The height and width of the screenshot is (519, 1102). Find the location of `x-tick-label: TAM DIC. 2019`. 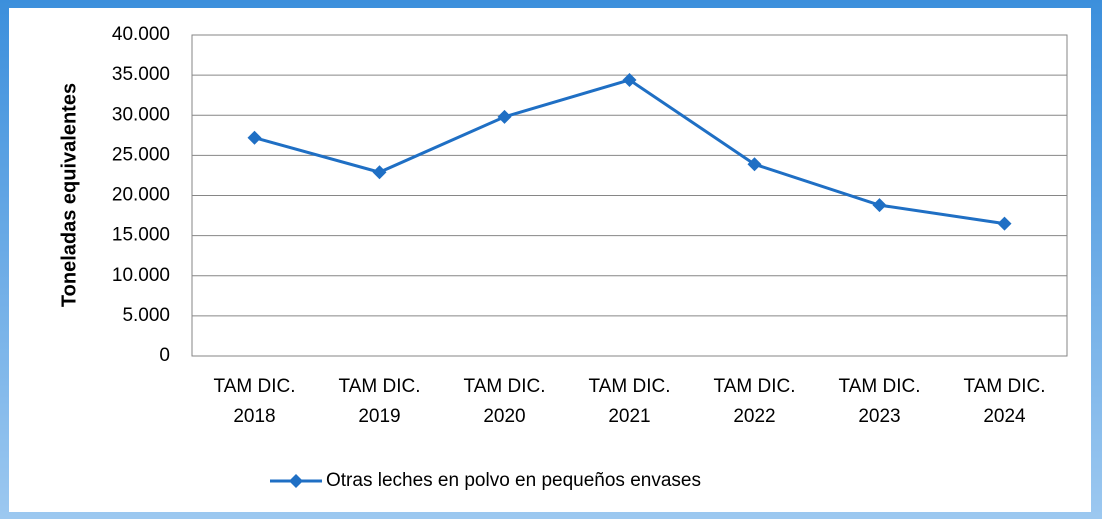

x-tick-label: TAM DIC. 2019 is located at coordinates (379, 401).